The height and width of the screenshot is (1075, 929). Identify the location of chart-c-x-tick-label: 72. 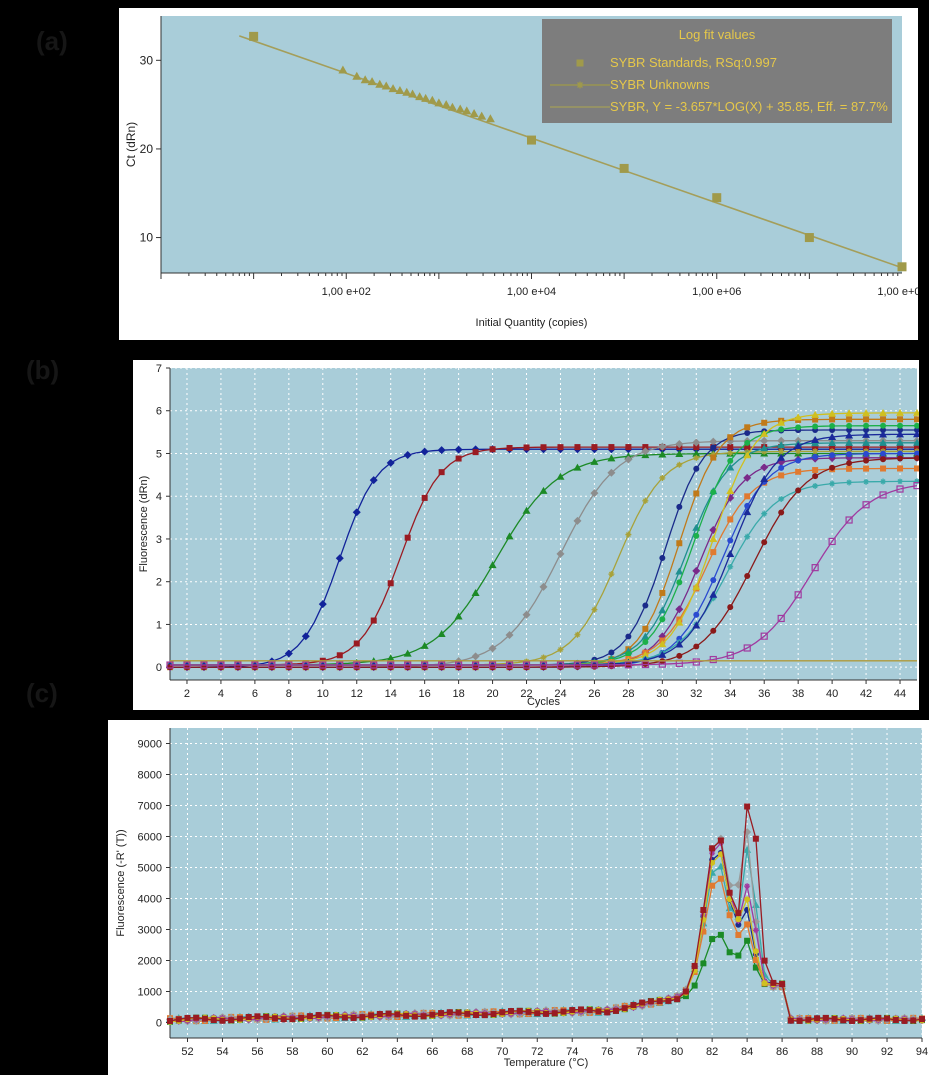
(537, 1052).